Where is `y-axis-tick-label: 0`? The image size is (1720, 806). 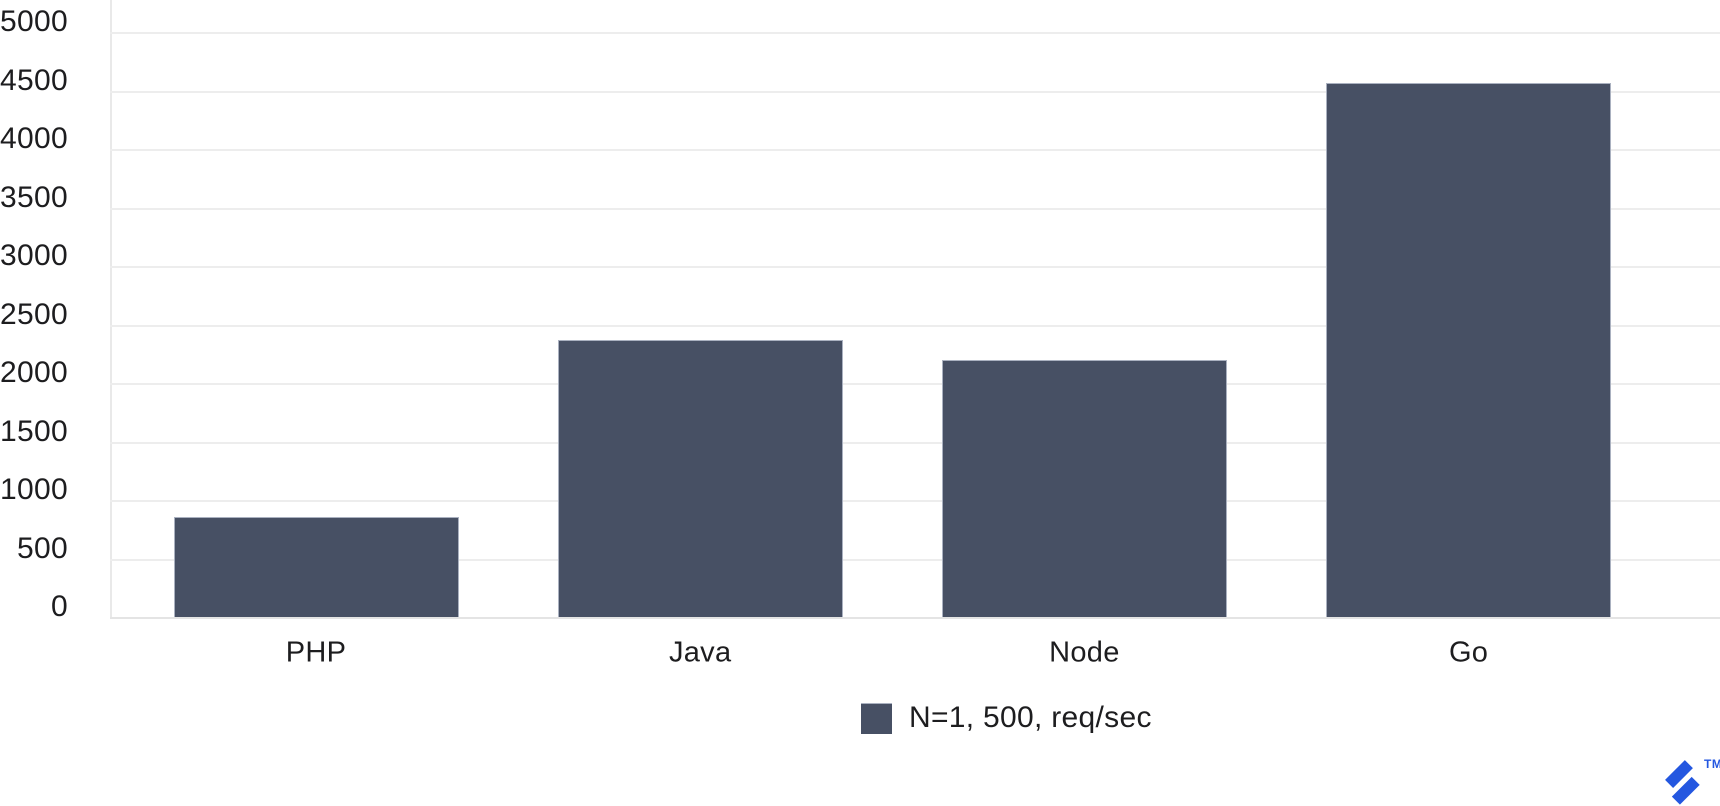 y-axis-tick-label: 0 is located at coordinates (59, 606).